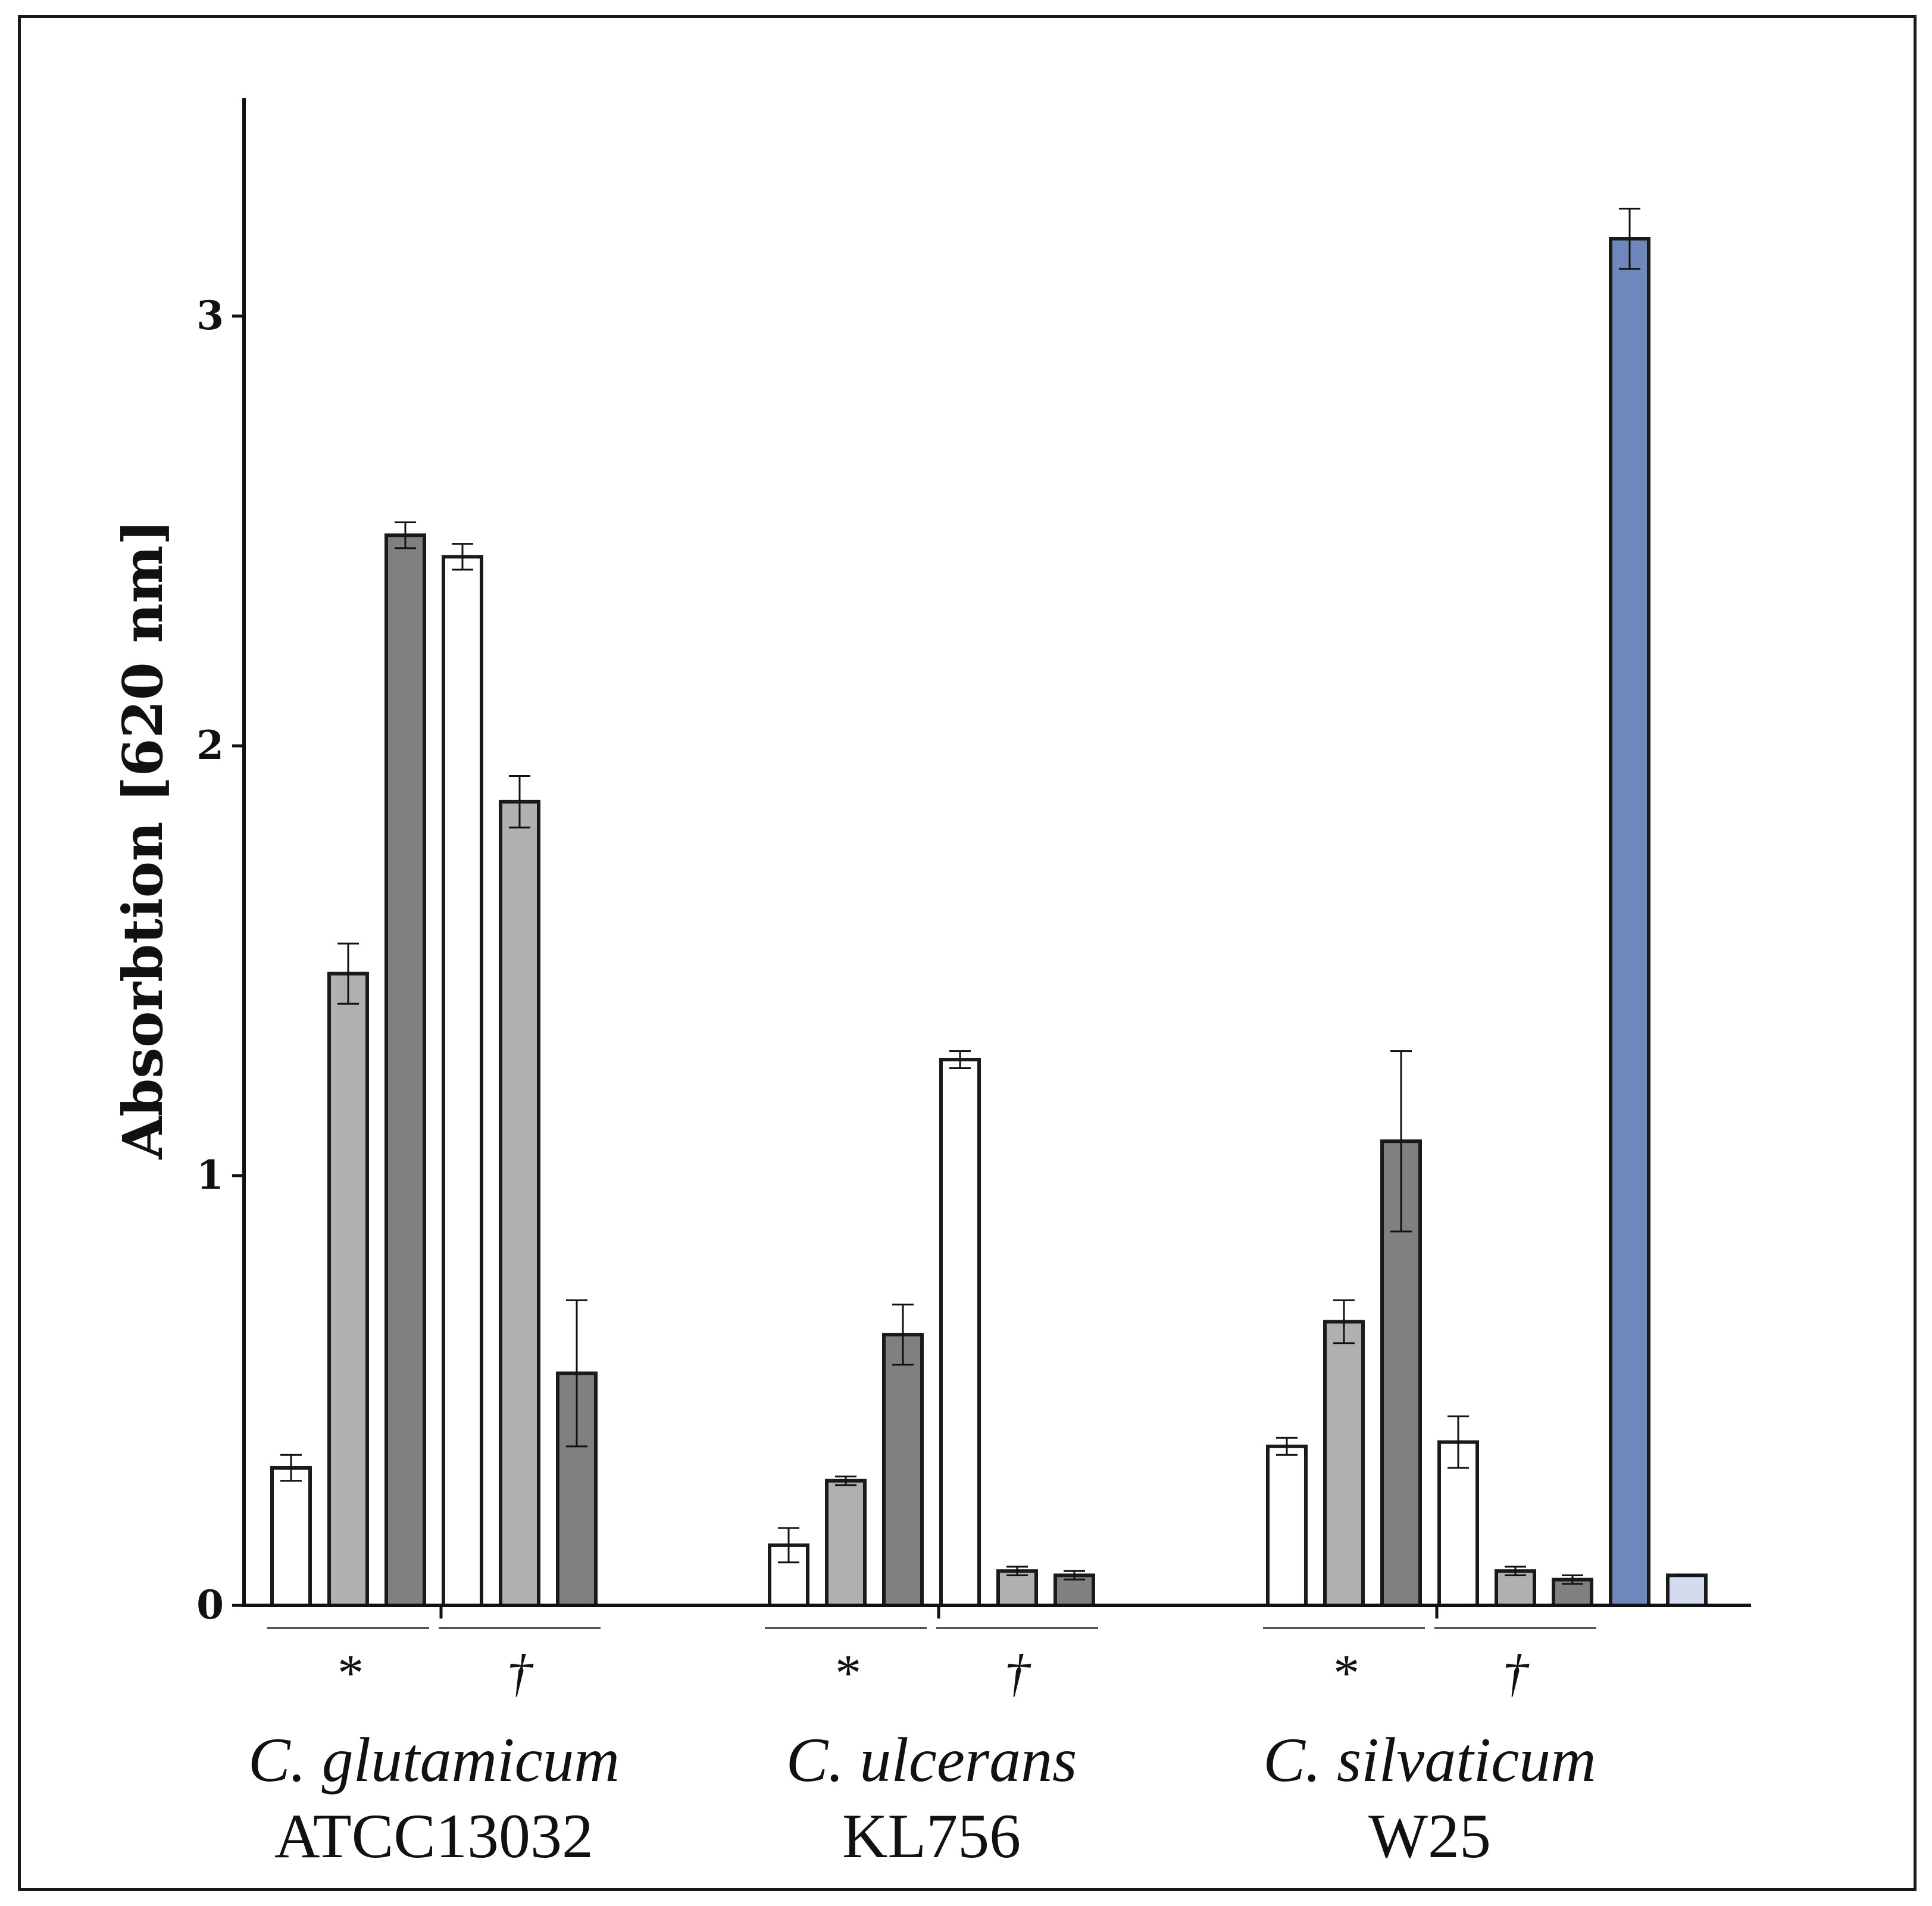 The image size is (1932, 1906). I want to click on y-ticks-layer: 0 1 2 3, so click(220, 960).